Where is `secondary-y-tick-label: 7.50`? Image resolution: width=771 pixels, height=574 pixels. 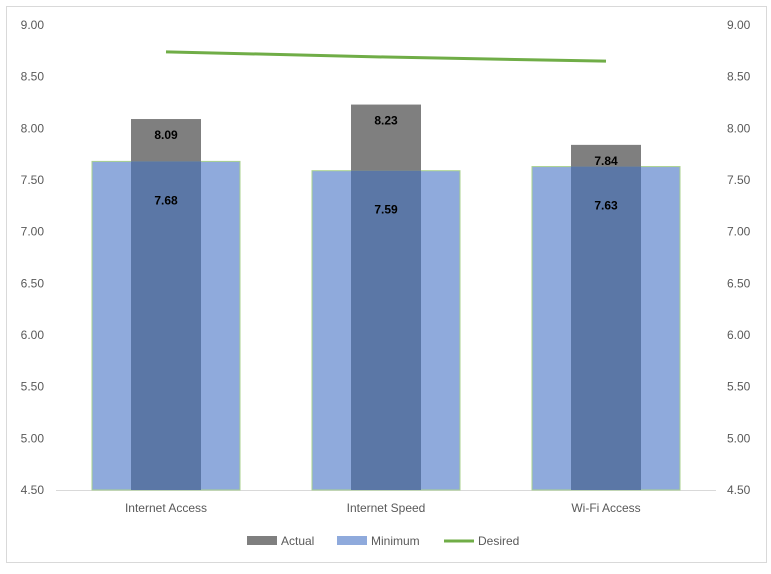
secondary-y-tick-label: 7.50 is located at coordinates (739, 180).